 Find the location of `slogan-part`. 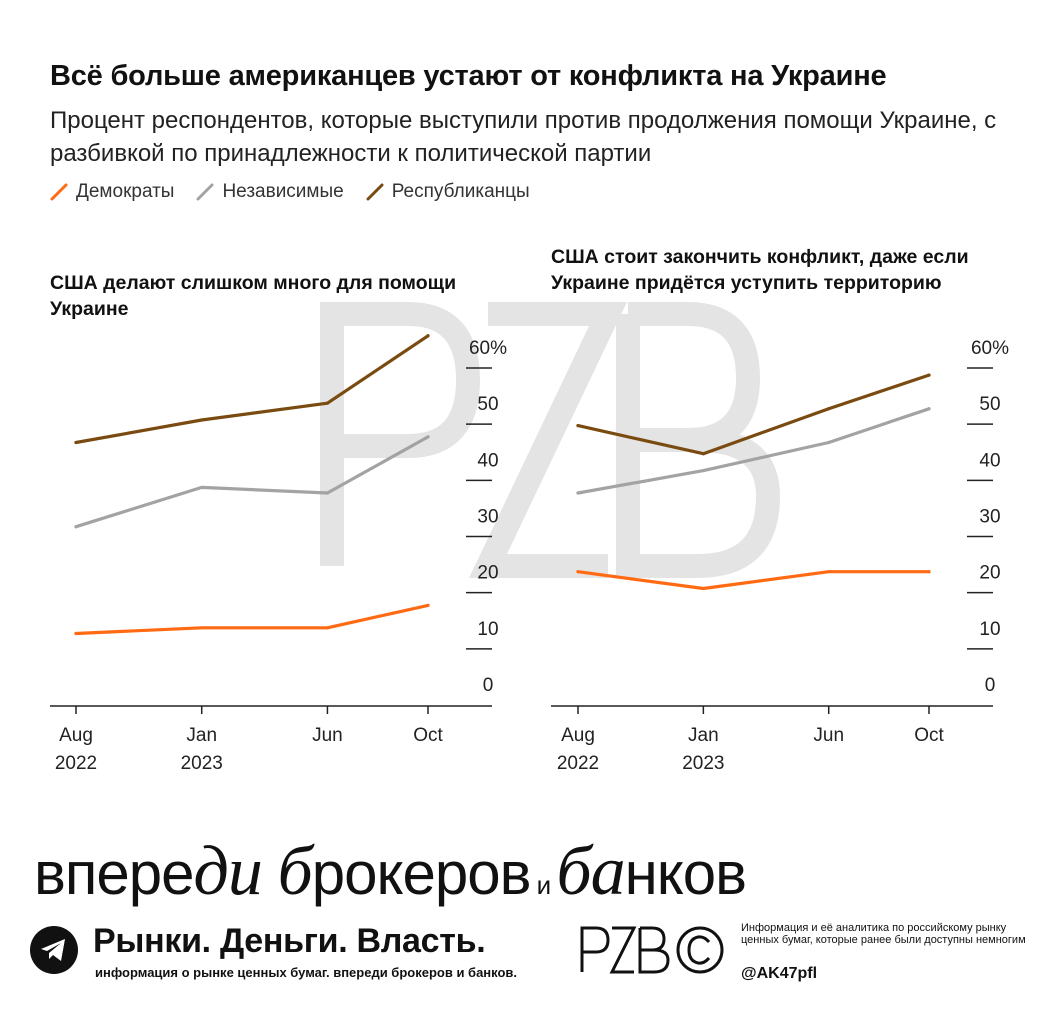

slogan-part is located at coordinates (270, 873).